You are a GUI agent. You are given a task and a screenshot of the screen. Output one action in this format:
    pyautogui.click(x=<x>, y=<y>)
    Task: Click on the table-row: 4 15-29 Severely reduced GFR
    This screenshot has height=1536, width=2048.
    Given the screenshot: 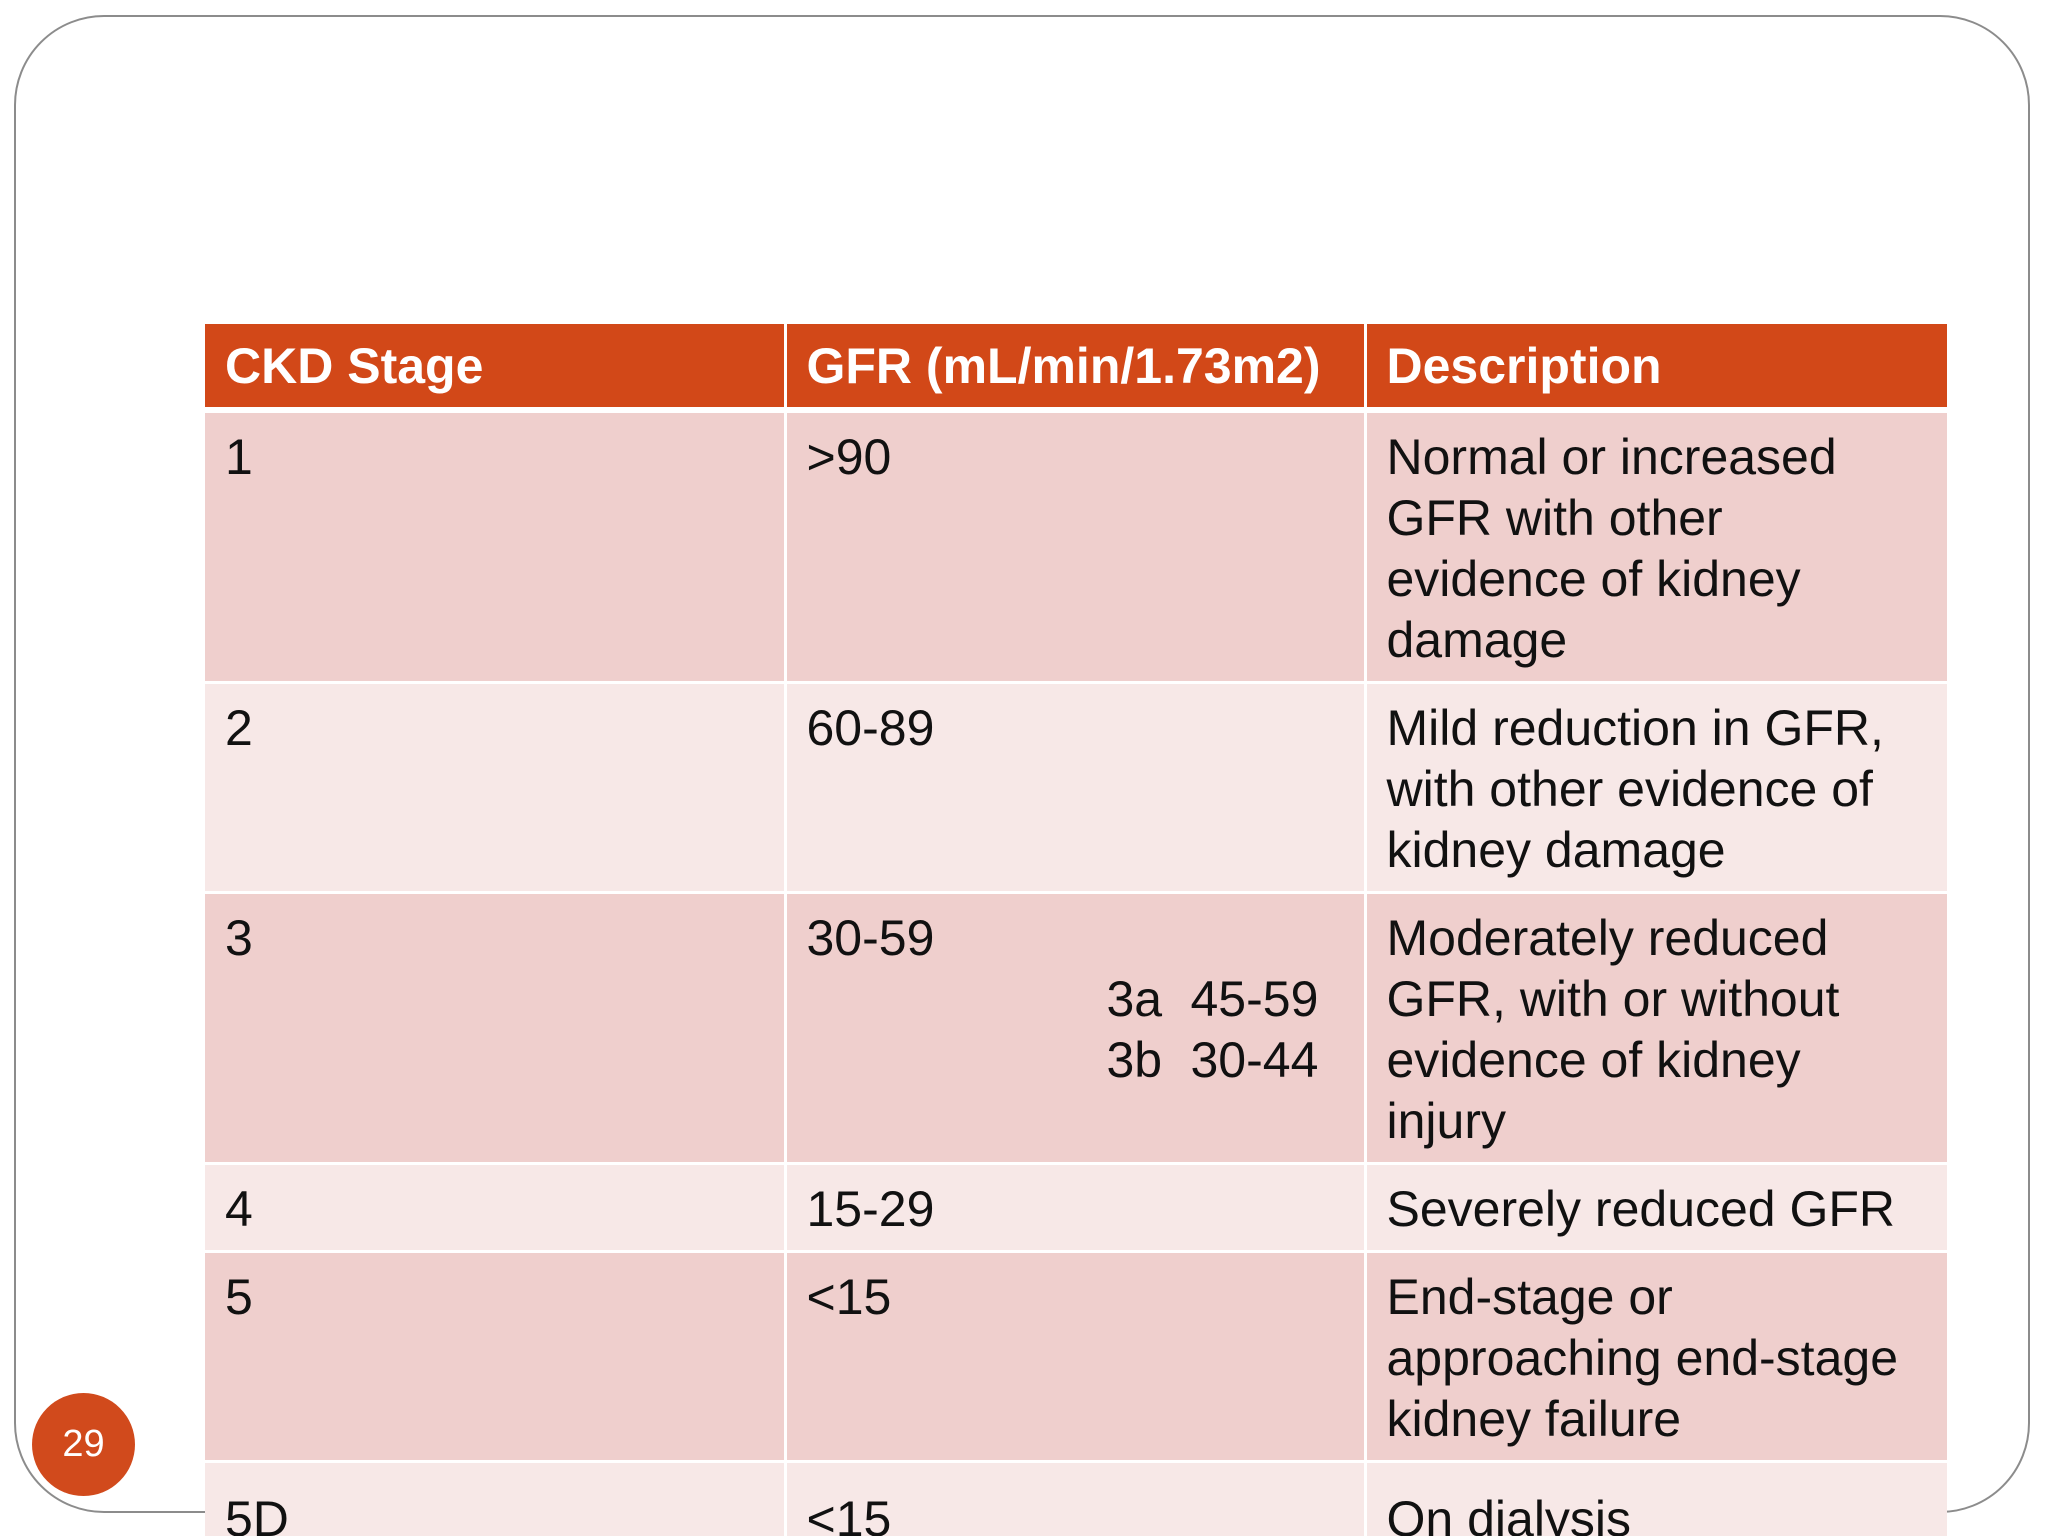 What is the action you would take?
    pyautogui.click(x=1076, y=1208)
    